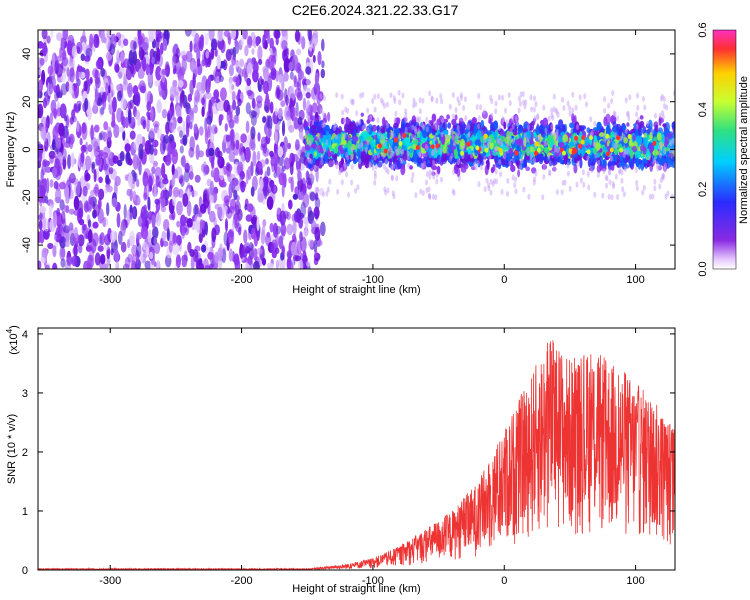  What do you see at coordinates (25, 335) in the screenshot?
I see `y-tick-label: 4` at bounding box center [25, 335].